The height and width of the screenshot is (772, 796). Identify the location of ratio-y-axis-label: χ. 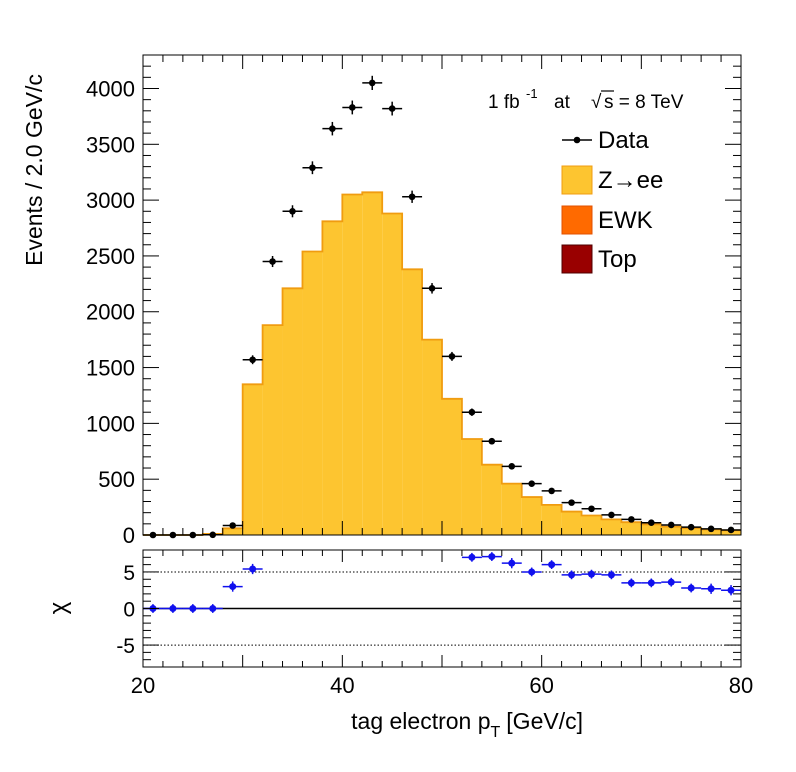
(58, 607).